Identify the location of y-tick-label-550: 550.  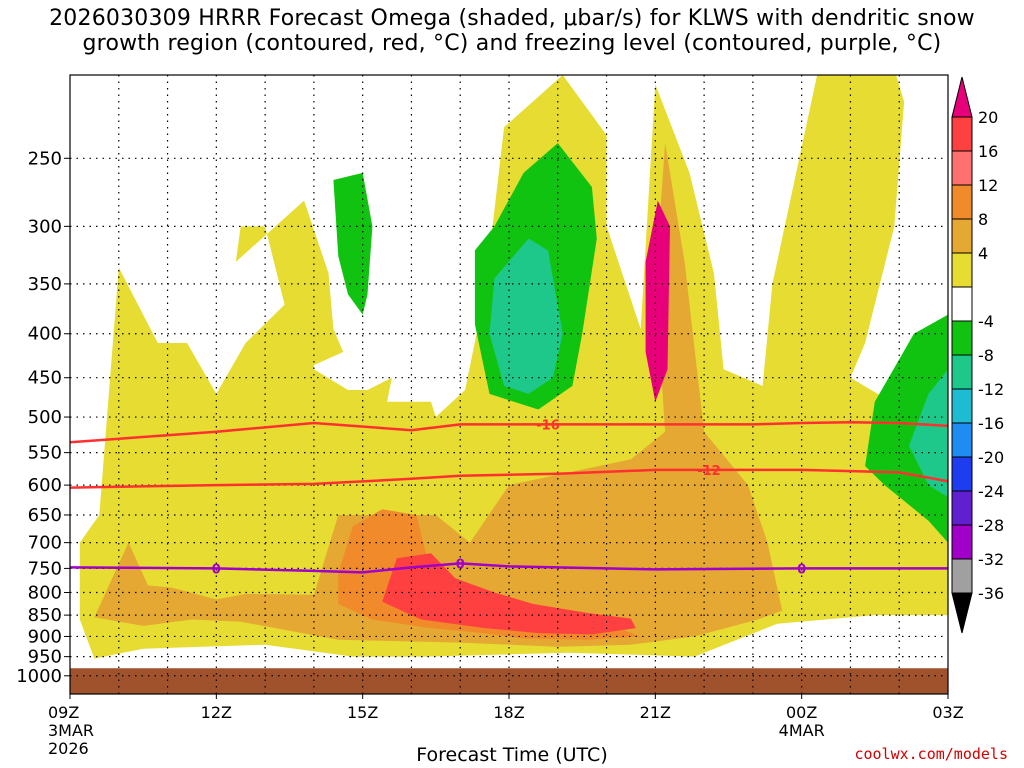
(45, 453).